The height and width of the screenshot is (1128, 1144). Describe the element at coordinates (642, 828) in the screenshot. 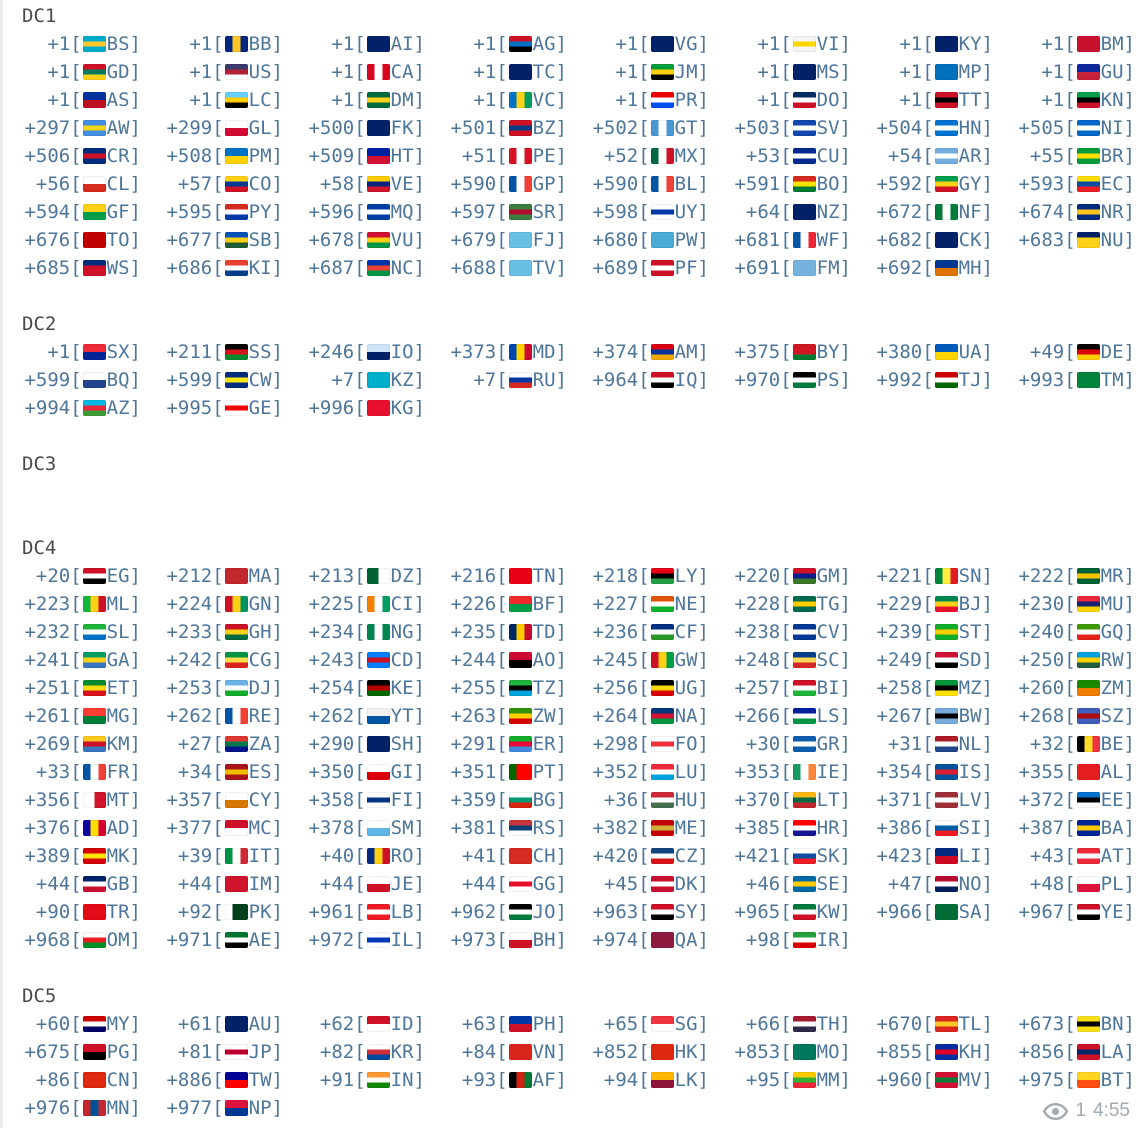

I see `phone-code-entry: +382[ME]` at that location.